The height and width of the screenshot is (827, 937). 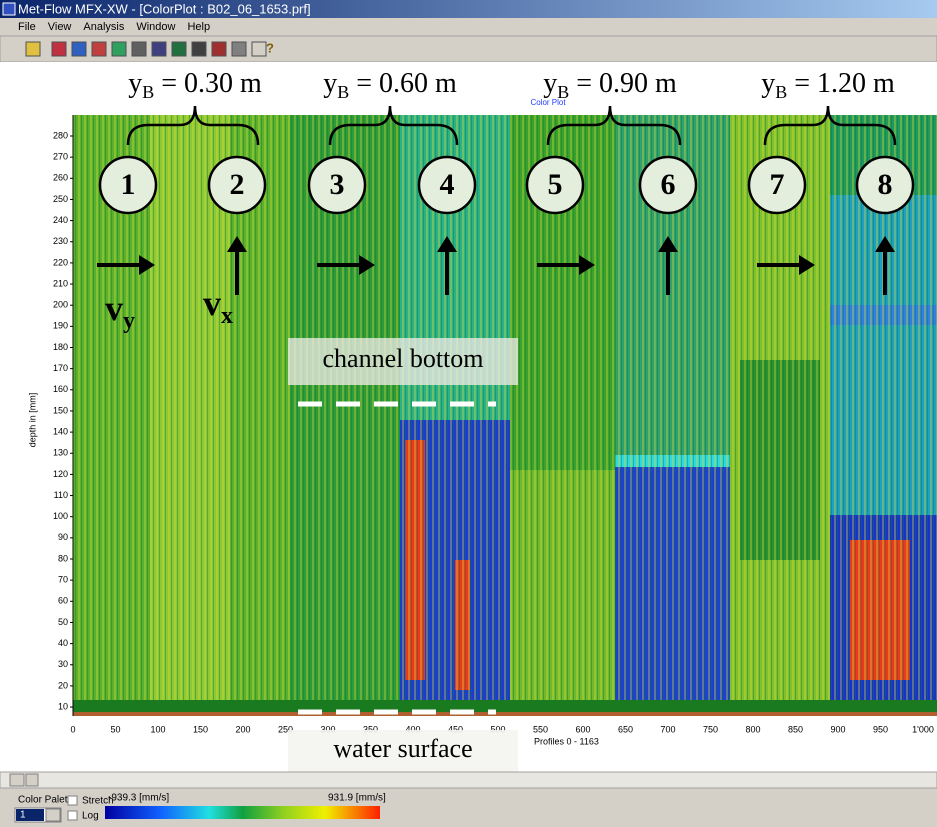 I want to click on palette-selected-bg, so click(x=30, y=815).